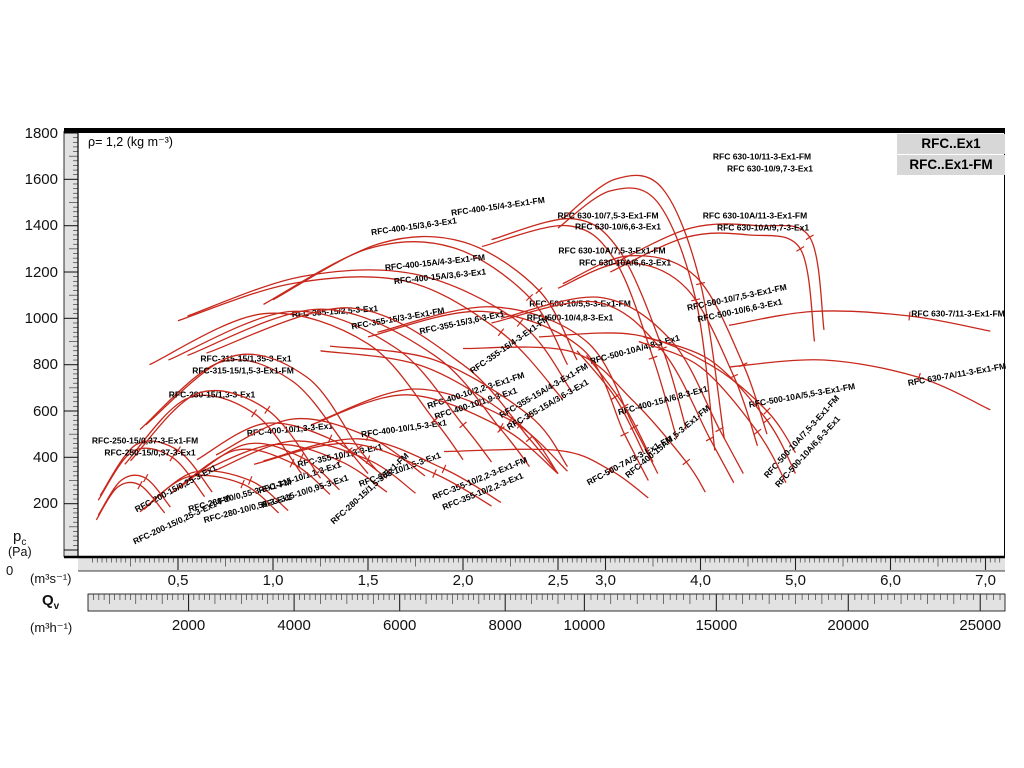 Image resolution: width=1024 pixels, height=768 pixels. What do you see at coordinates (20, 552) in the screenshot?
I see `pressure-axis-unit: (Pa)` at bounding box center [20, 552].